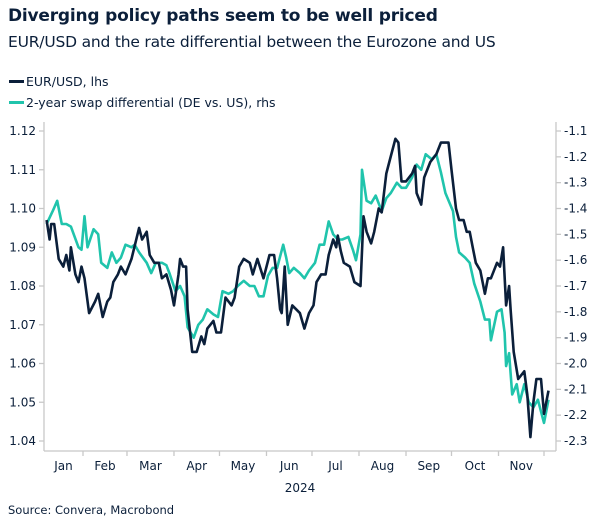  Describe the element at coordinates (22, 364) in the screenshot. I see `left-y-tick-label: 1.06` at that location.